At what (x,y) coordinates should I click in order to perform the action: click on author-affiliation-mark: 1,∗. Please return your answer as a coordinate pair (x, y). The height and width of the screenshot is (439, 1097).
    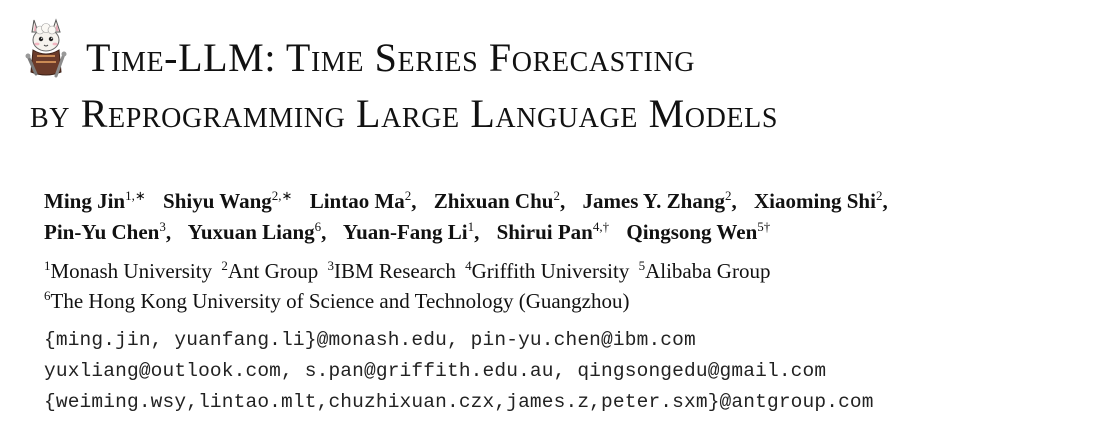
    Looking at the image, I should click on (135, 195).